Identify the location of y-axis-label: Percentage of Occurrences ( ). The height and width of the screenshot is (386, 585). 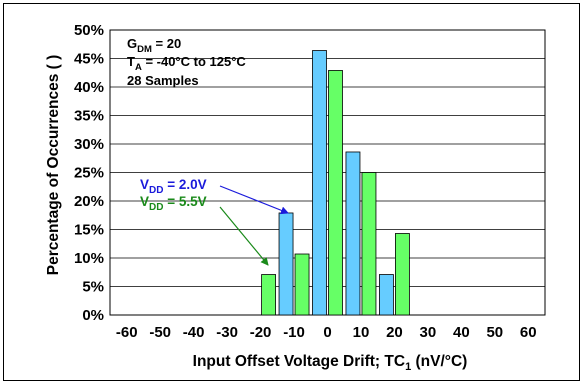
(53, 165).